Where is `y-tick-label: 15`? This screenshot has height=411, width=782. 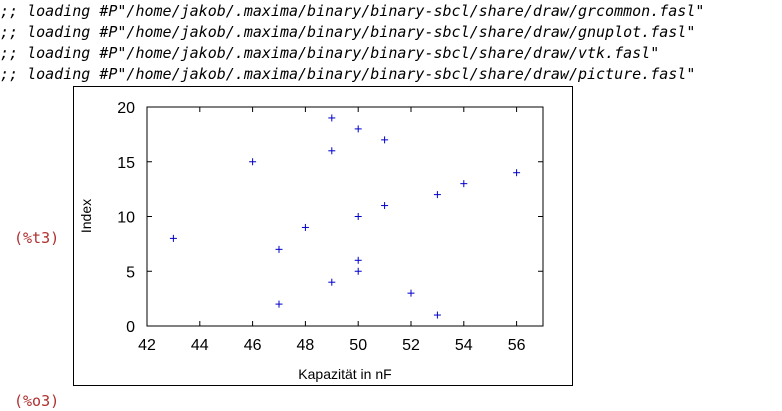 y-tick-label: 15 is located at coordinates (126, 163).